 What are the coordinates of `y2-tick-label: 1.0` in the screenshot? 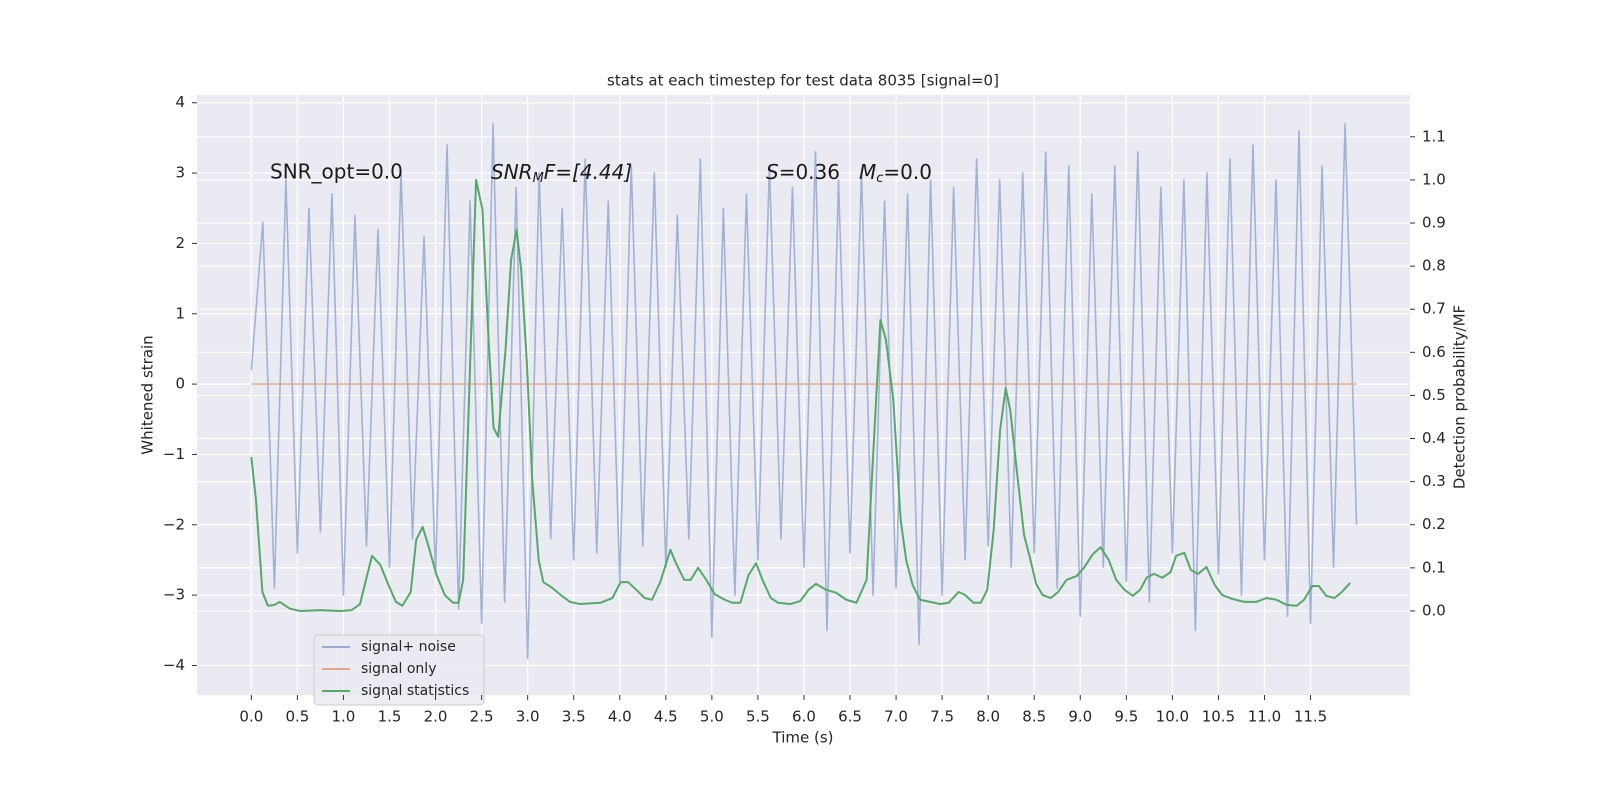 It's located at (1434, 179).